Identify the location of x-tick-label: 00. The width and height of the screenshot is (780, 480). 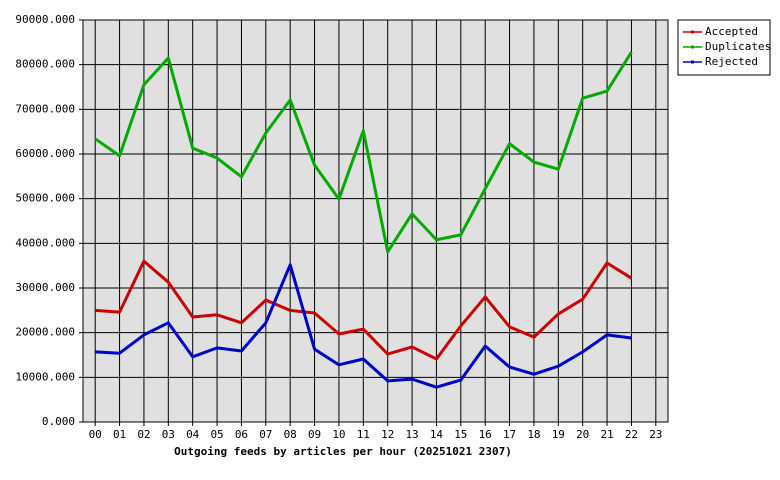
(95, 434).